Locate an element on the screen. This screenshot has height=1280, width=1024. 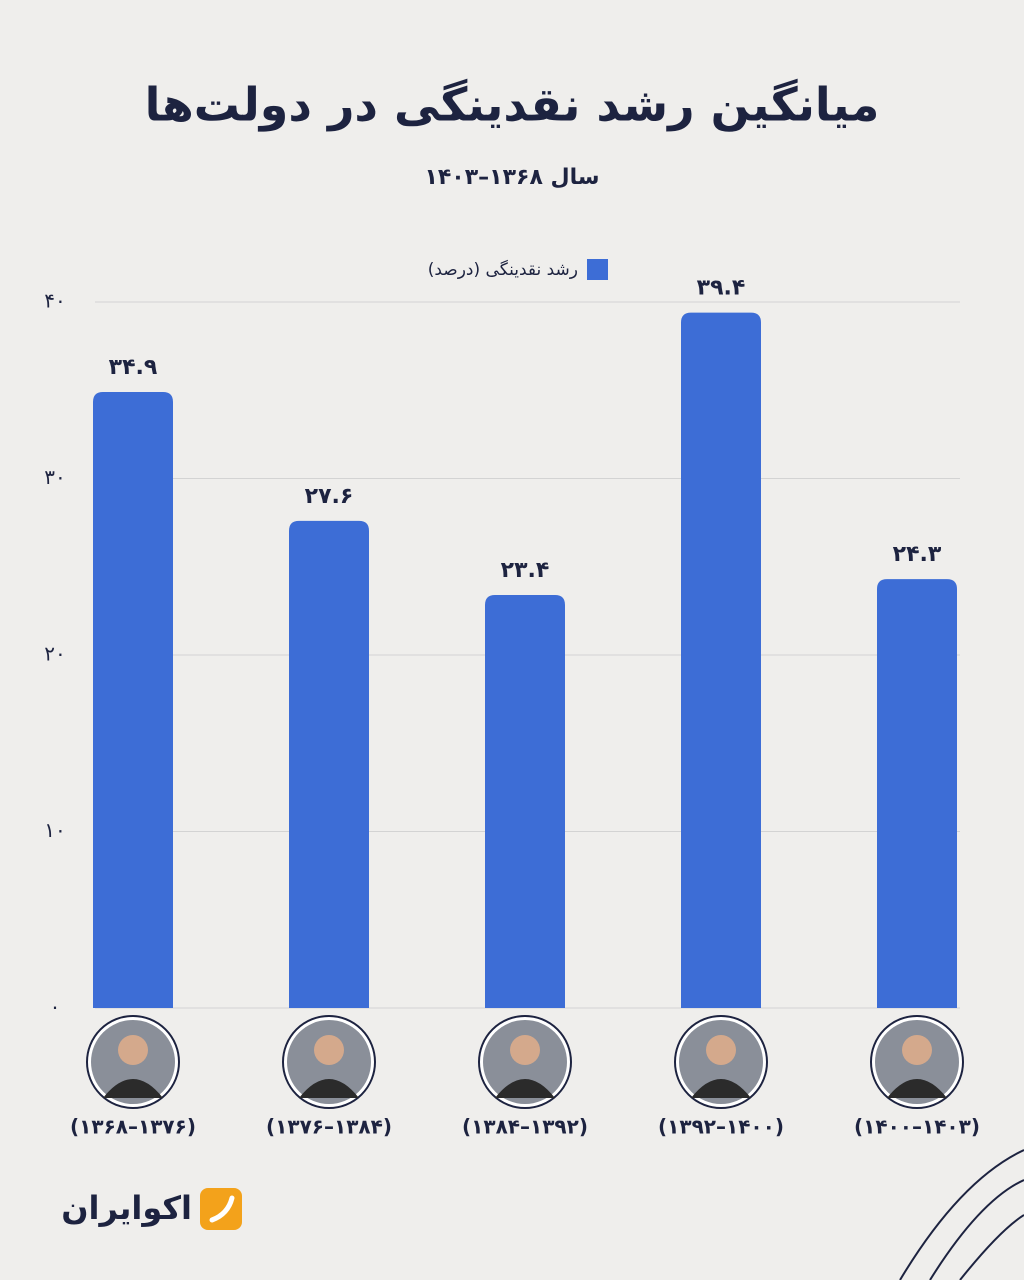
data-label: ۲۷.۶ is located at coordinates (329, 496).